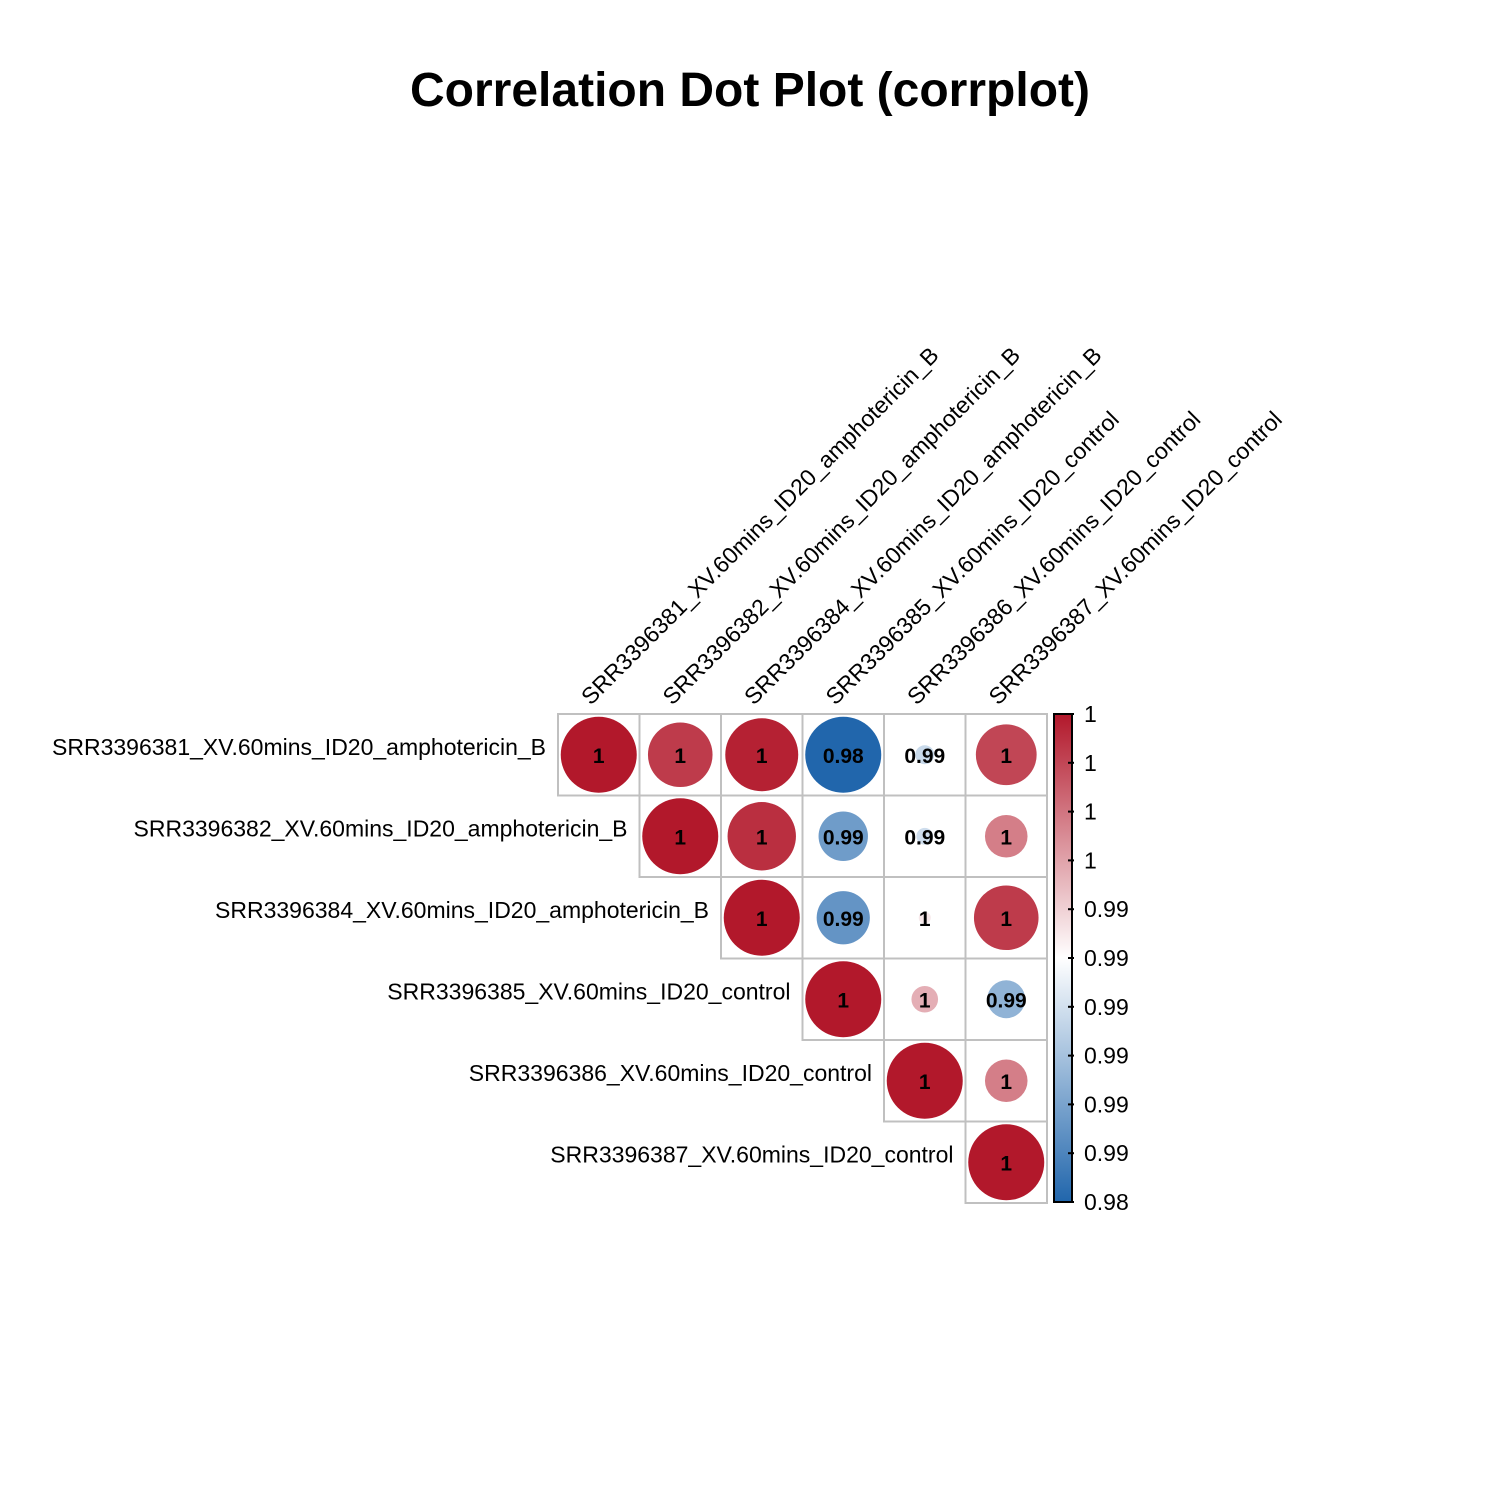 This screenshot has width=1500, height=1500. I want to click on grid, so click(802, 958).